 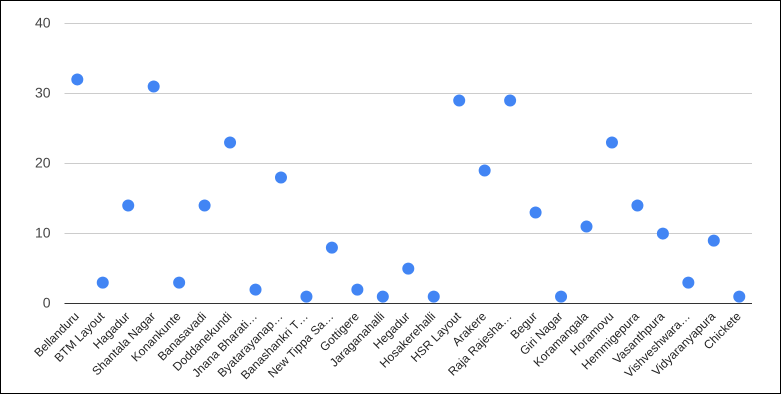 What do you see at coordinates (42, 22) in the screenshot?
I see `y-tick-label: 40` at bounding box center [42, 22].